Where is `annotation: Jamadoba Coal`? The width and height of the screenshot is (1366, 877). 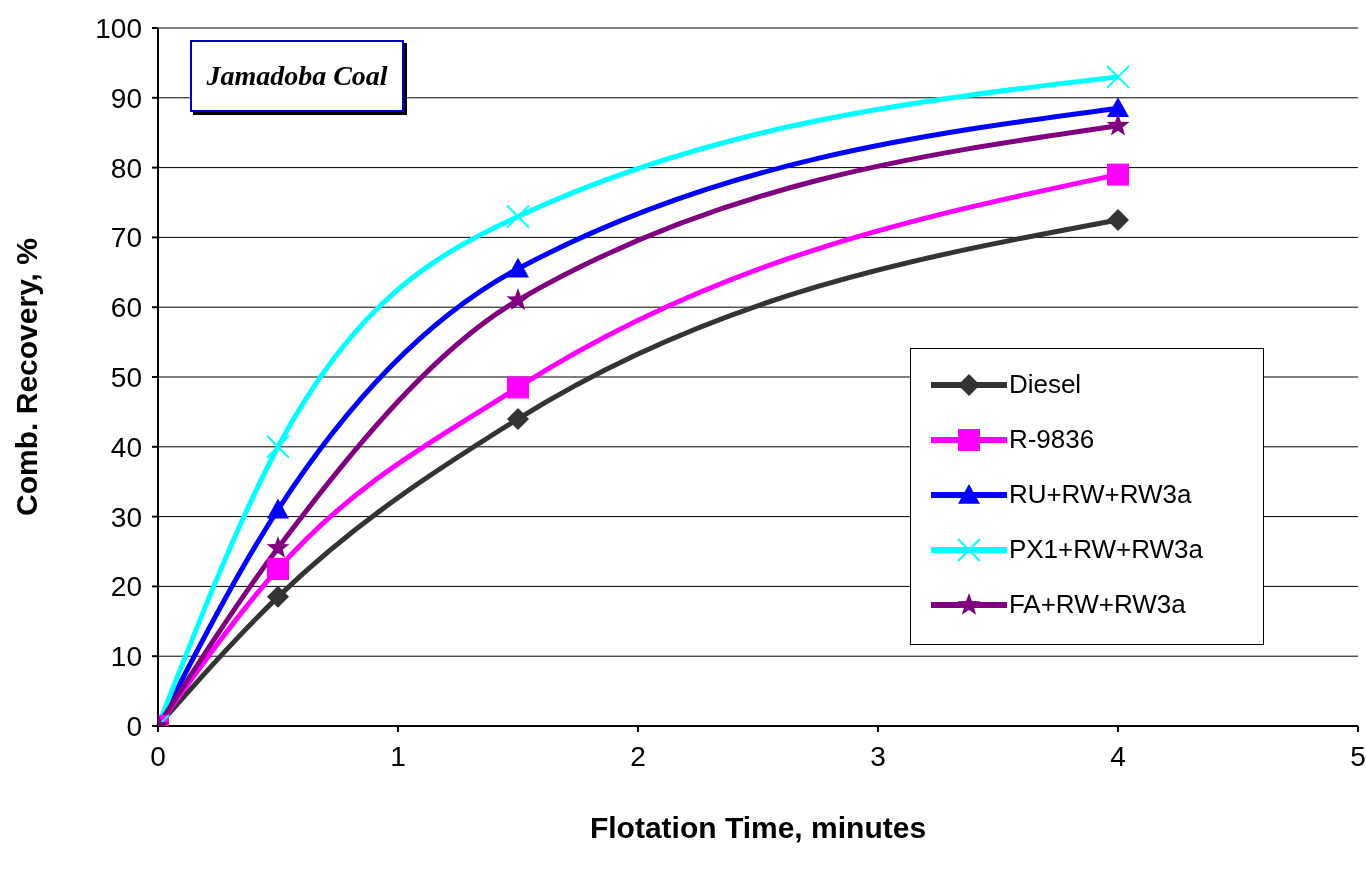
annotation: Jamadoba Coal is located at coordinates (297, 76).